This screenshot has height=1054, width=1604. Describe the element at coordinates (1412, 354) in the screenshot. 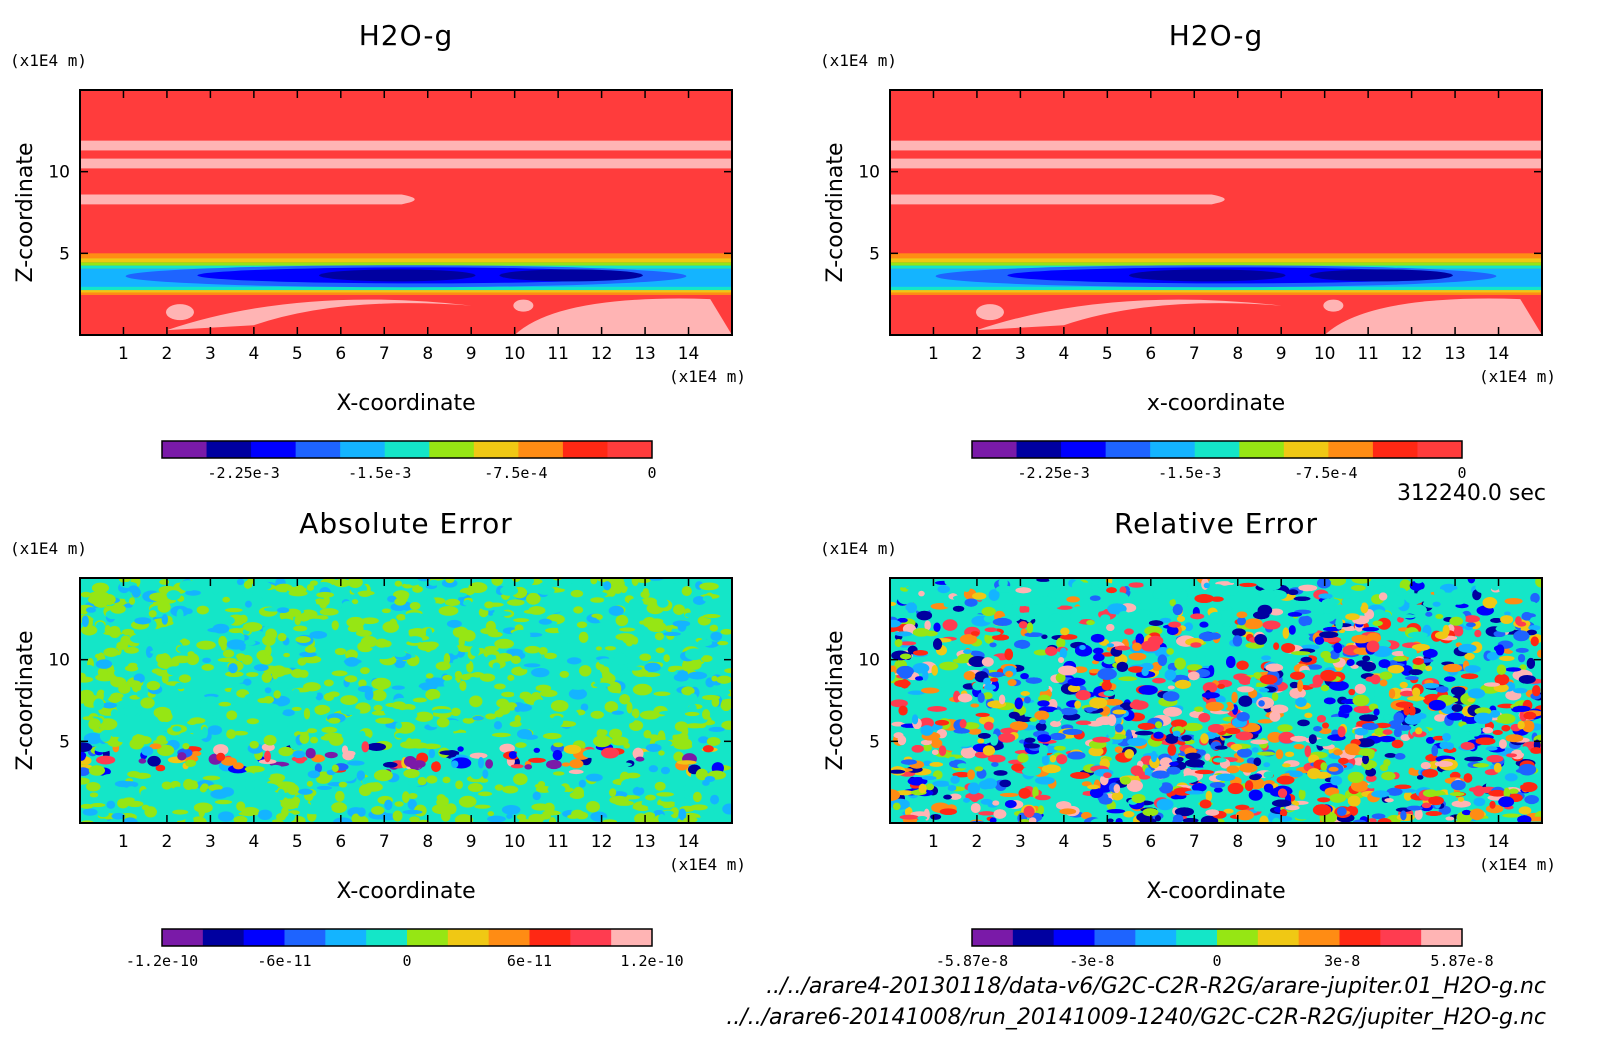

I see `x-tick-label: 12` at that location.